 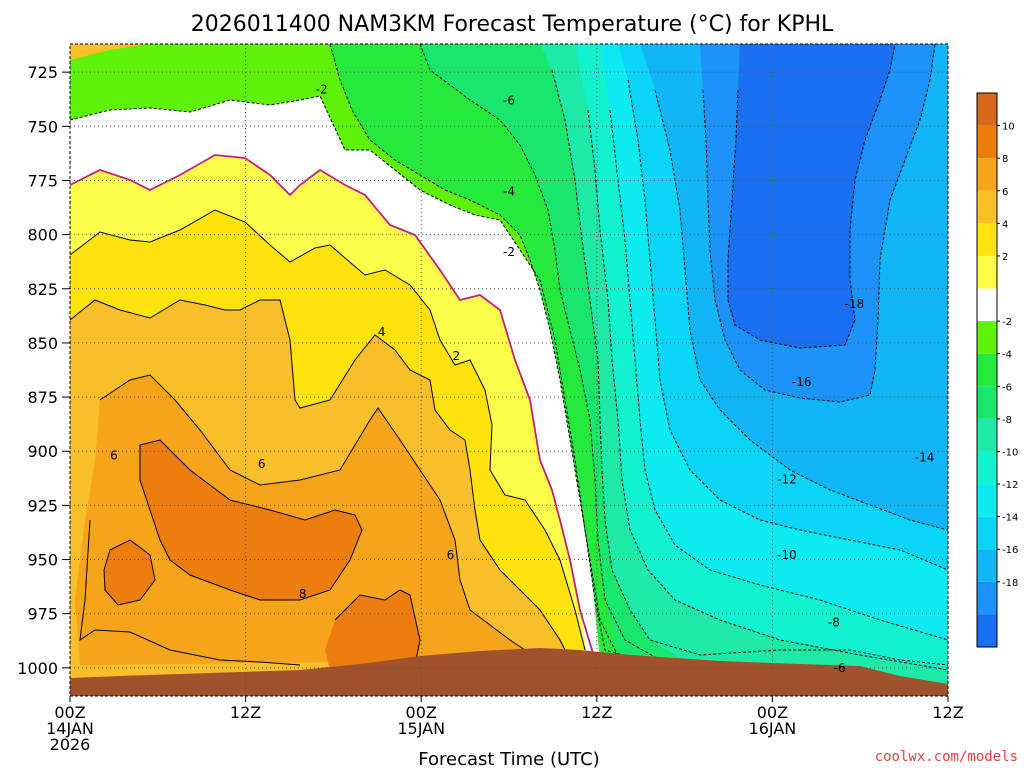 I want to click on colorbar-label: 8, so click(x=1005, y=159).